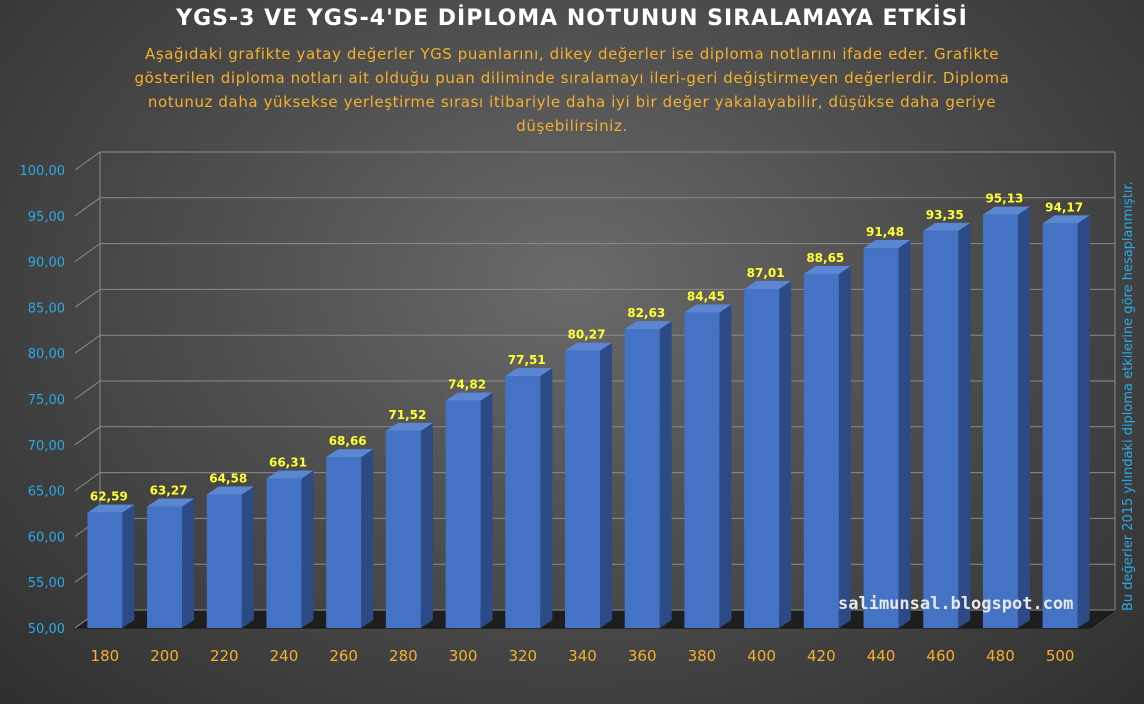 The width and height of the screenshot is (1144, 704). What do you see at coordinates (348, 441) in the screenshot?
I see `data-label: 68,66` at bounding box center [348, 441].